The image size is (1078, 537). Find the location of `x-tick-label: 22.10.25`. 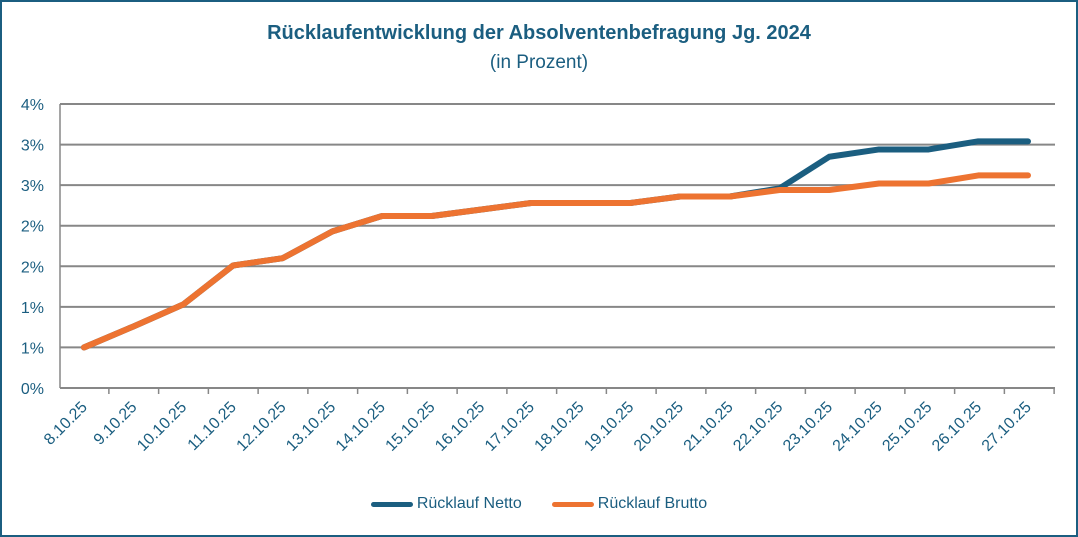

x-tick-label: 22.10.25 is located at coordinates (758, 427).